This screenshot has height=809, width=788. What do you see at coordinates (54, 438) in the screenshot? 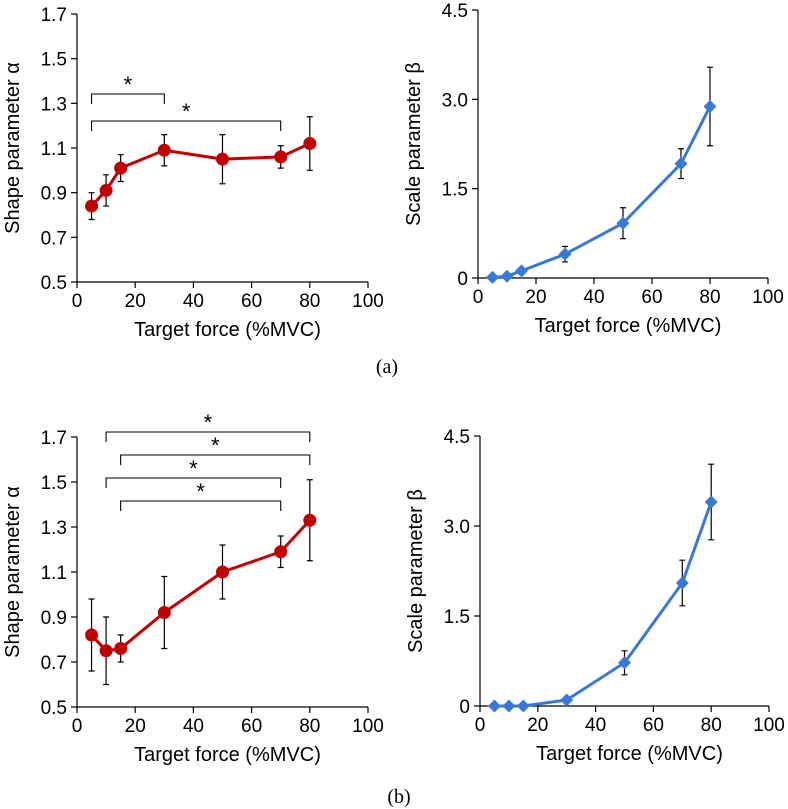
I see `y-tick-label: 1.7` at bounding box center [54, 438].